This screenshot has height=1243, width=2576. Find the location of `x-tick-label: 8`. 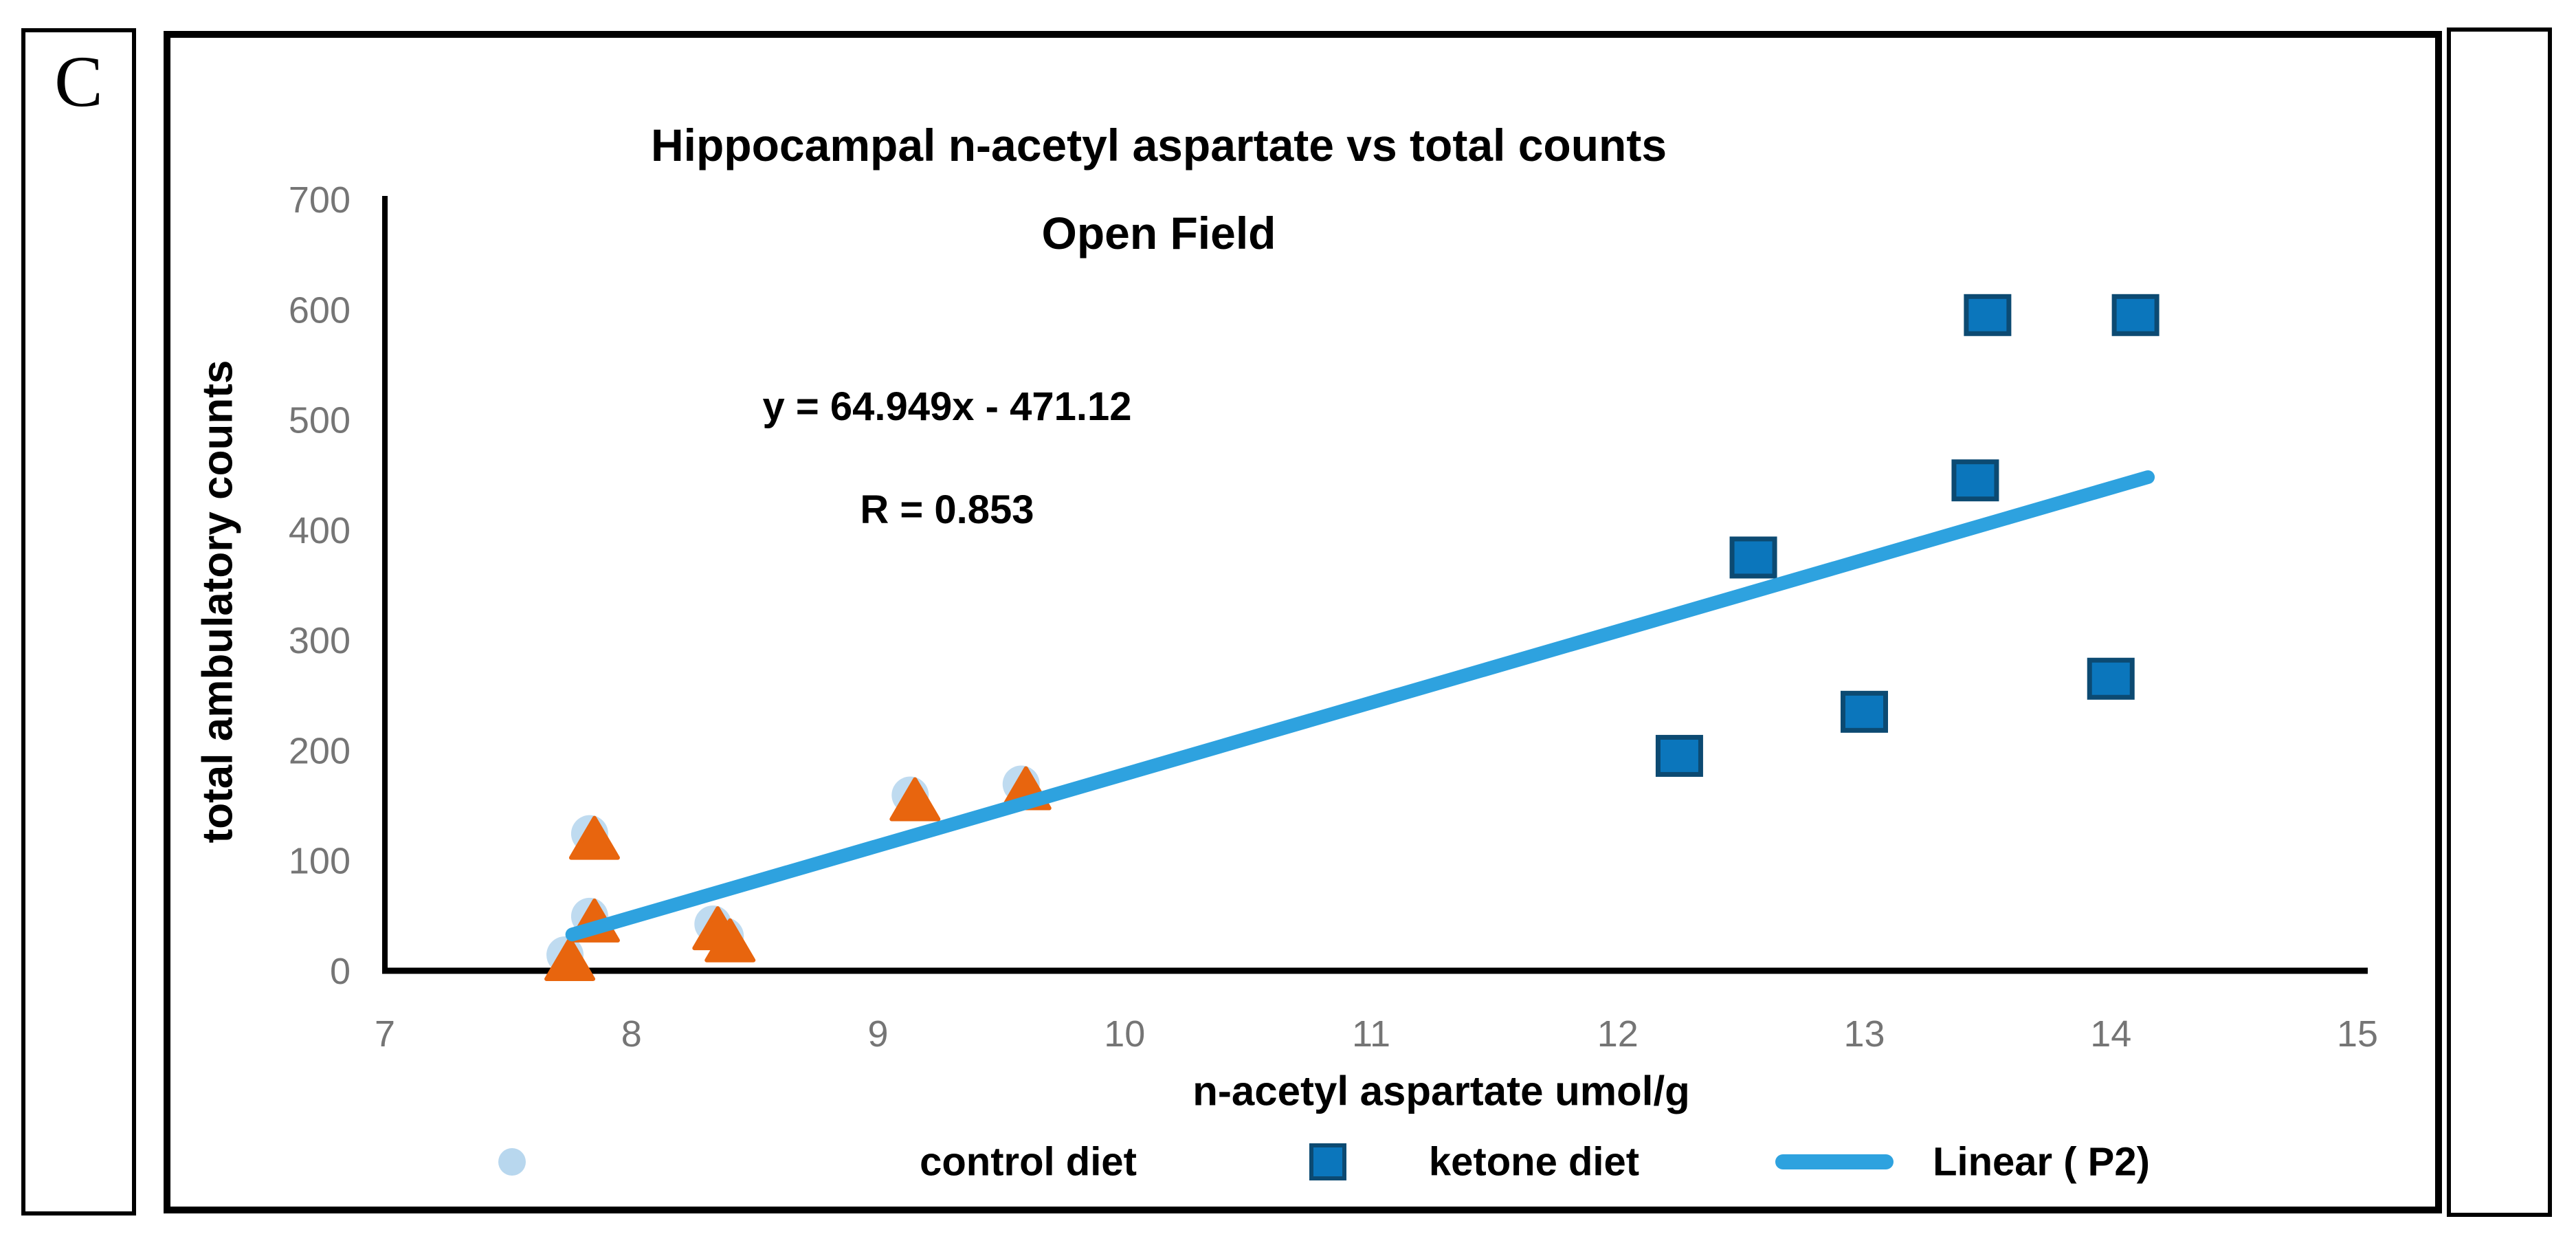

x-tick-label: 8 is located at coordinates (631, 1034).